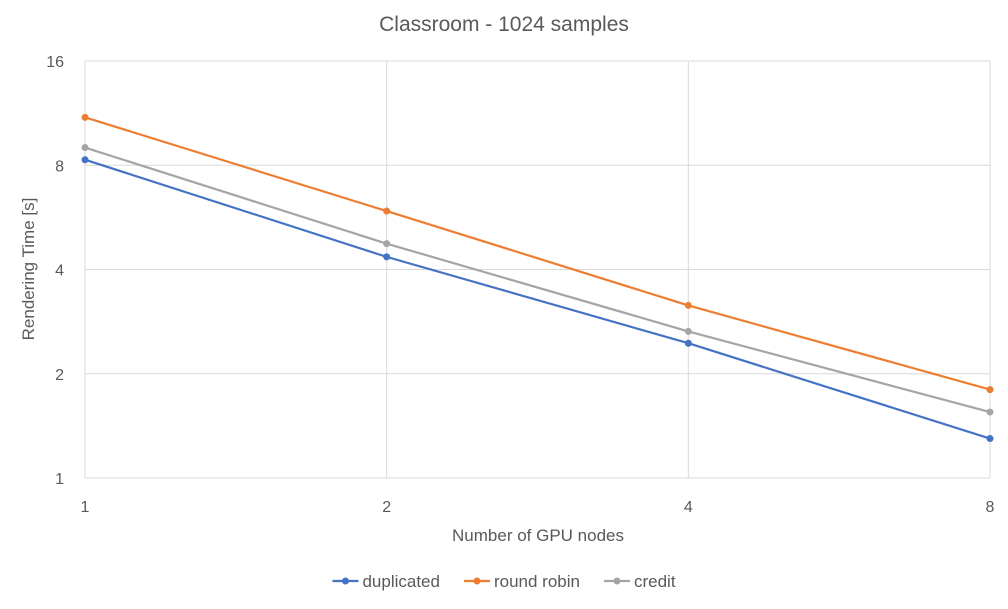  Describe the element at coordinates (59, 271) in the screenshot. I see `y-tick-label: 4` at that location.